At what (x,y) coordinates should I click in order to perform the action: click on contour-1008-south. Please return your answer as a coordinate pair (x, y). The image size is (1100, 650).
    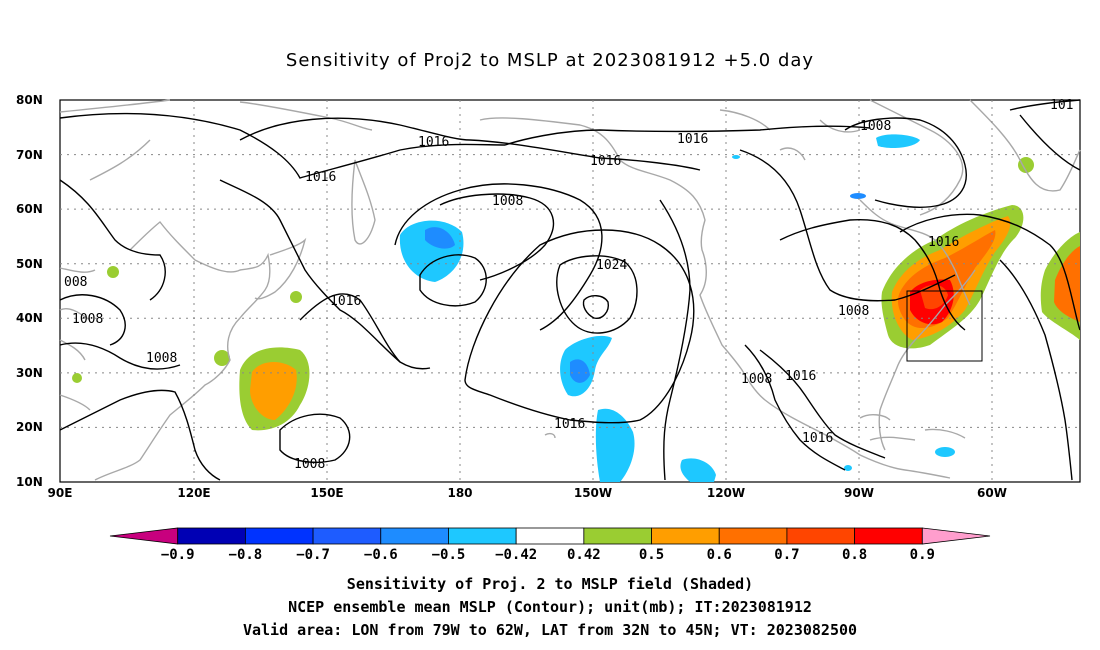
    Looking at the image, I should click on (315, 438).